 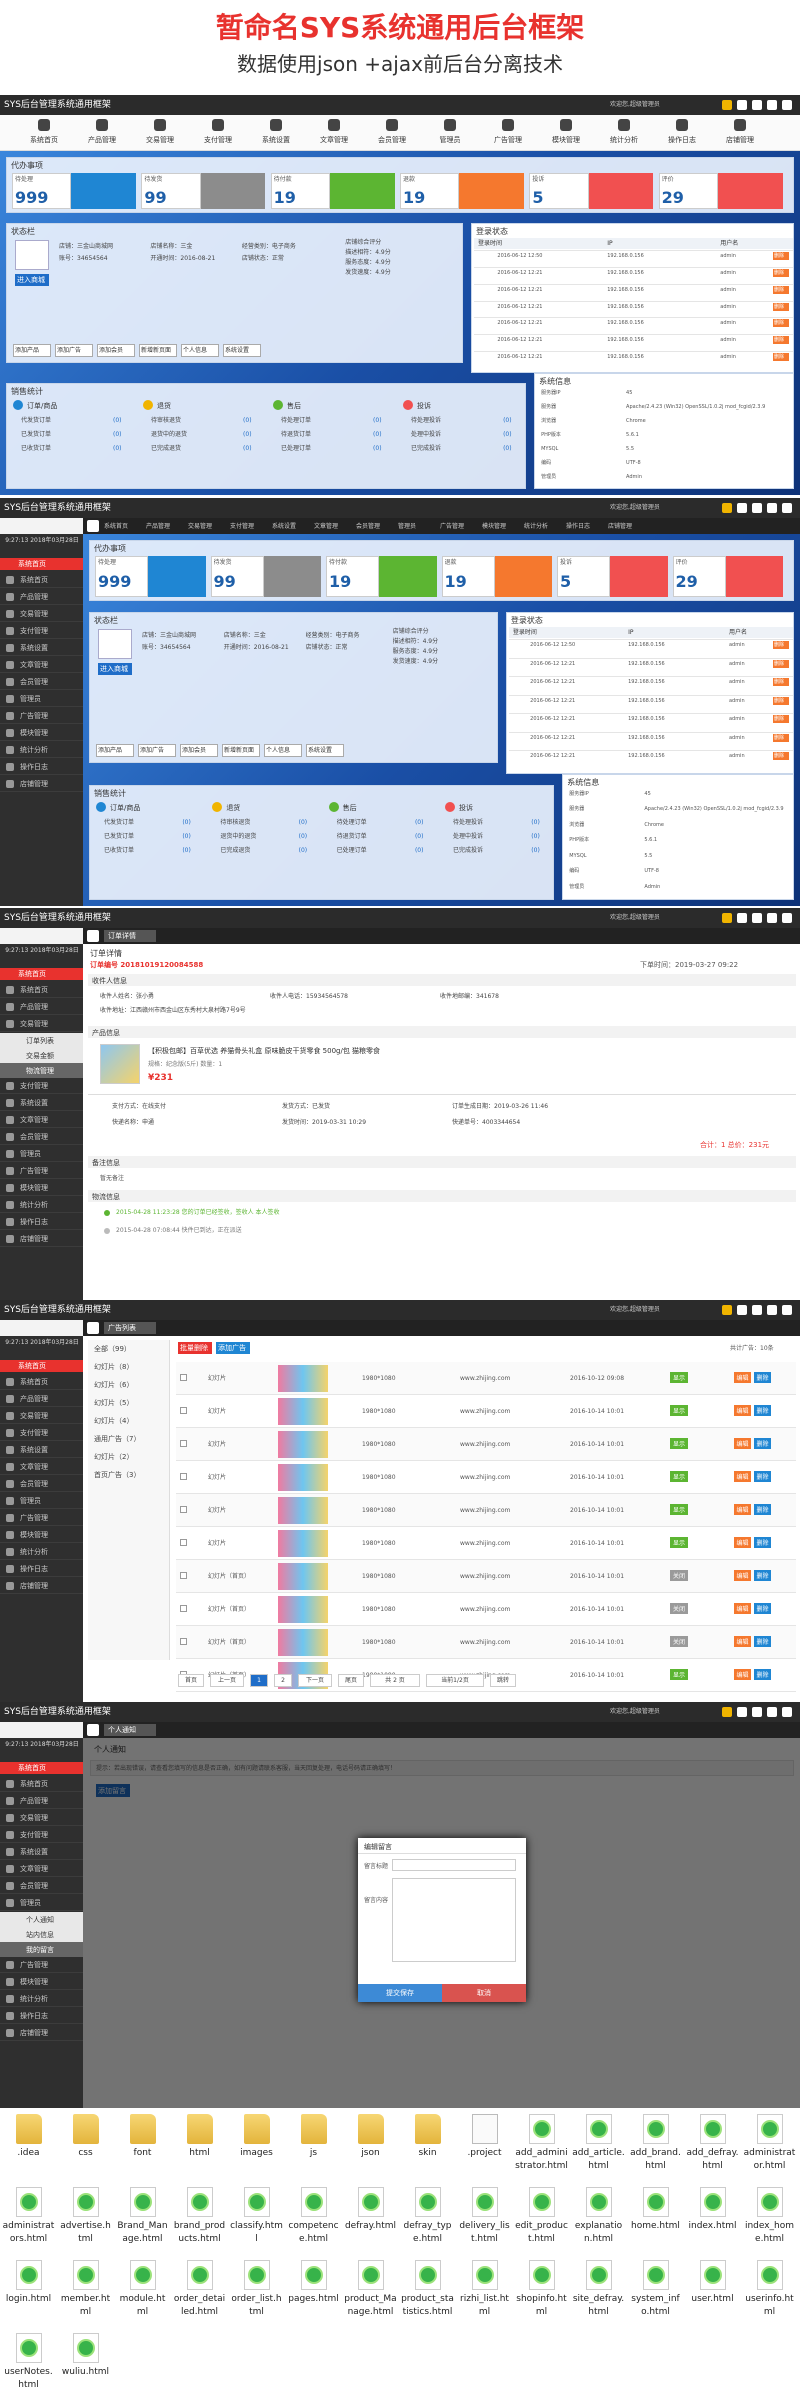 I want to click on category: 幻灯片（5）, so click(x=114, y=1403).